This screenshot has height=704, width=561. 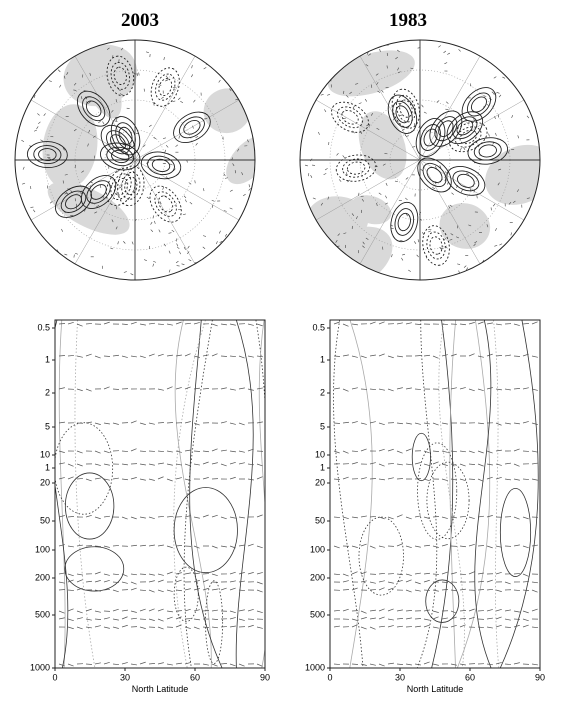 I want to click on land, so click(x=465, y=226).